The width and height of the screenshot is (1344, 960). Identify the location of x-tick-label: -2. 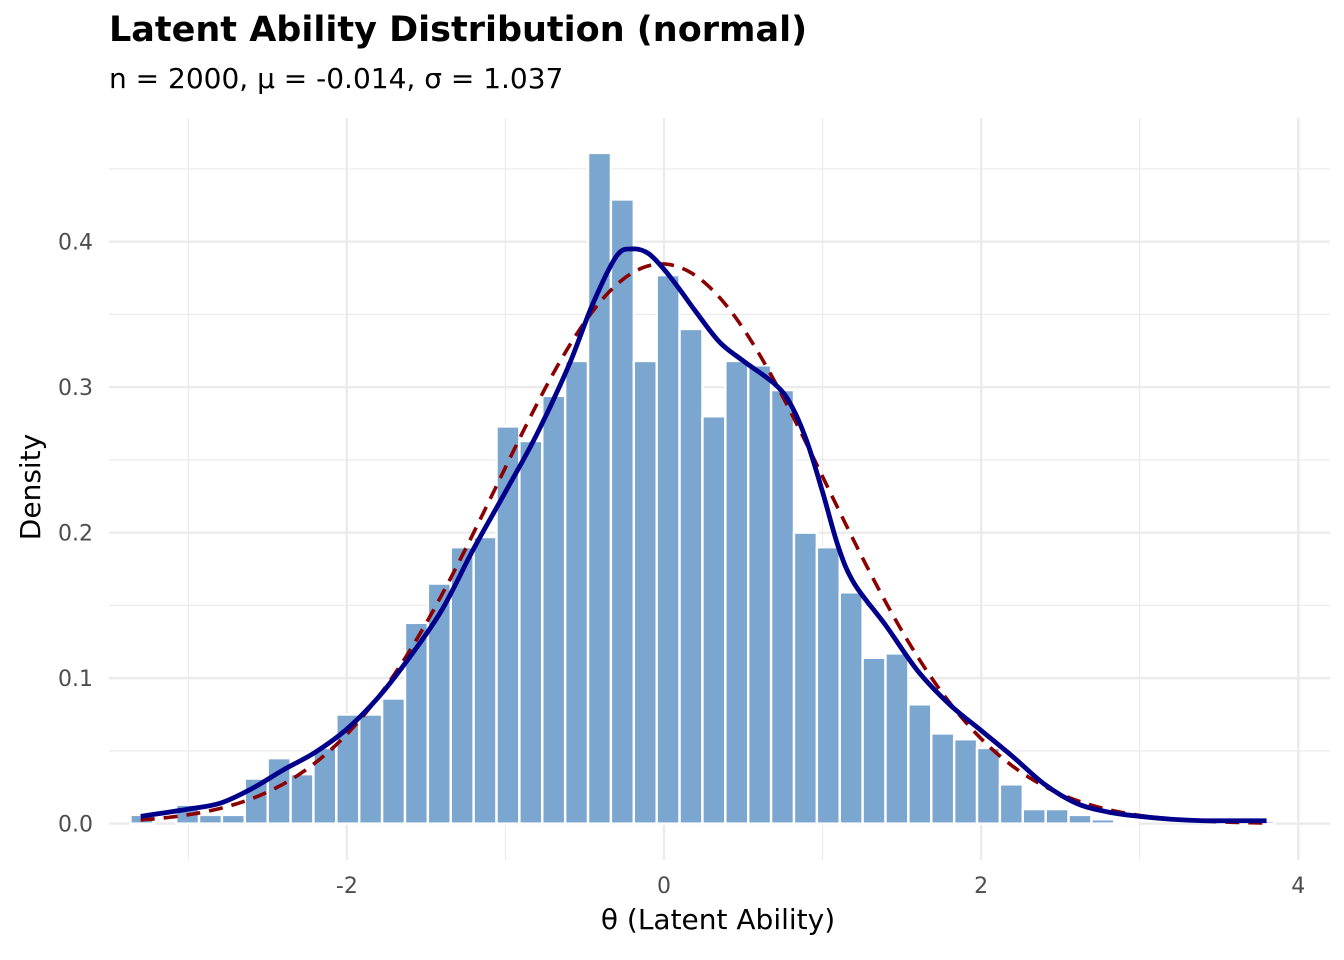
(347, 886).